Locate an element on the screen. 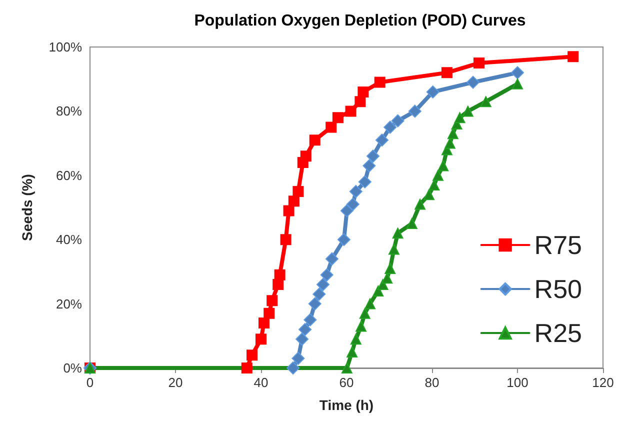  x-tick-label: 100 is located at coordinates (517, 382).